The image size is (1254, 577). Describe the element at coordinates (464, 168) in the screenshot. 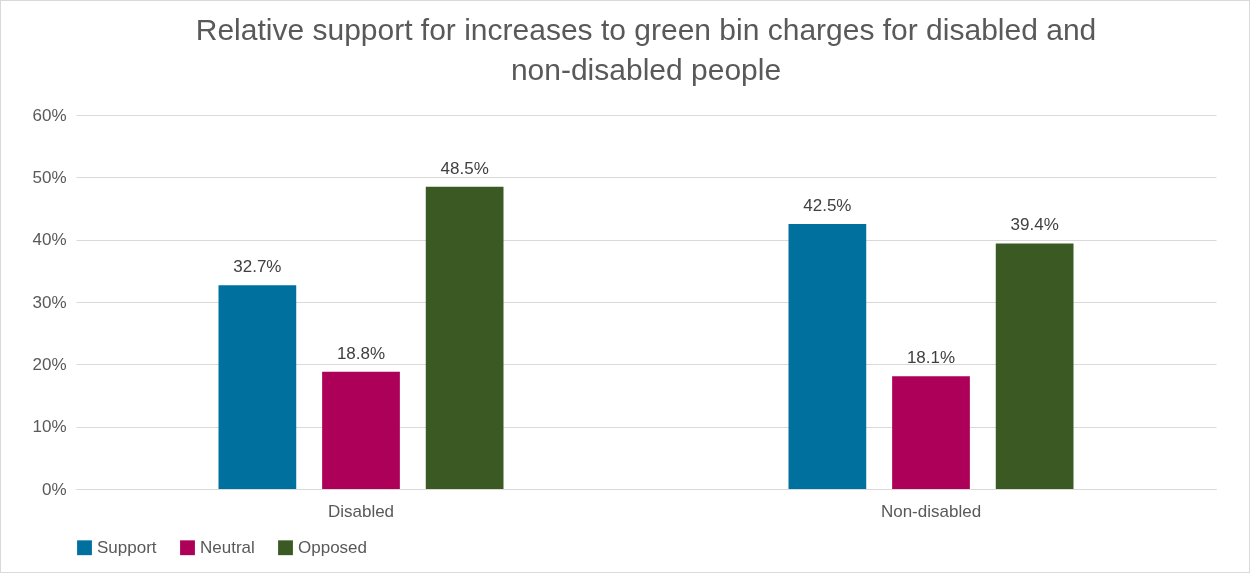

I see `data-label: 48.5%` at that location.